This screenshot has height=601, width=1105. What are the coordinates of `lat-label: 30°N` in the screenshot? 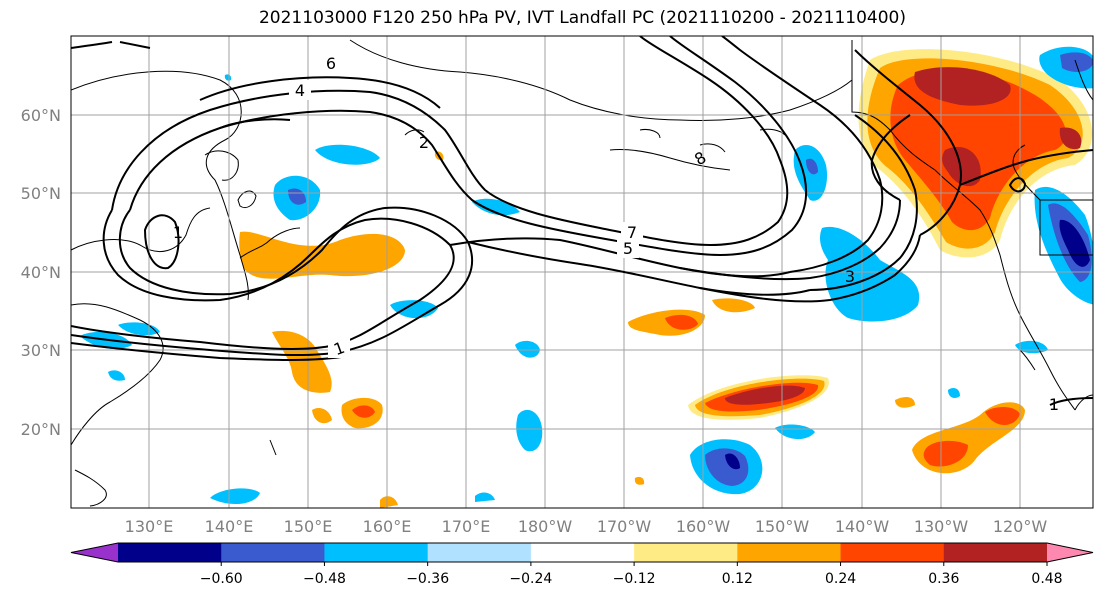 It's located at (41, 350).